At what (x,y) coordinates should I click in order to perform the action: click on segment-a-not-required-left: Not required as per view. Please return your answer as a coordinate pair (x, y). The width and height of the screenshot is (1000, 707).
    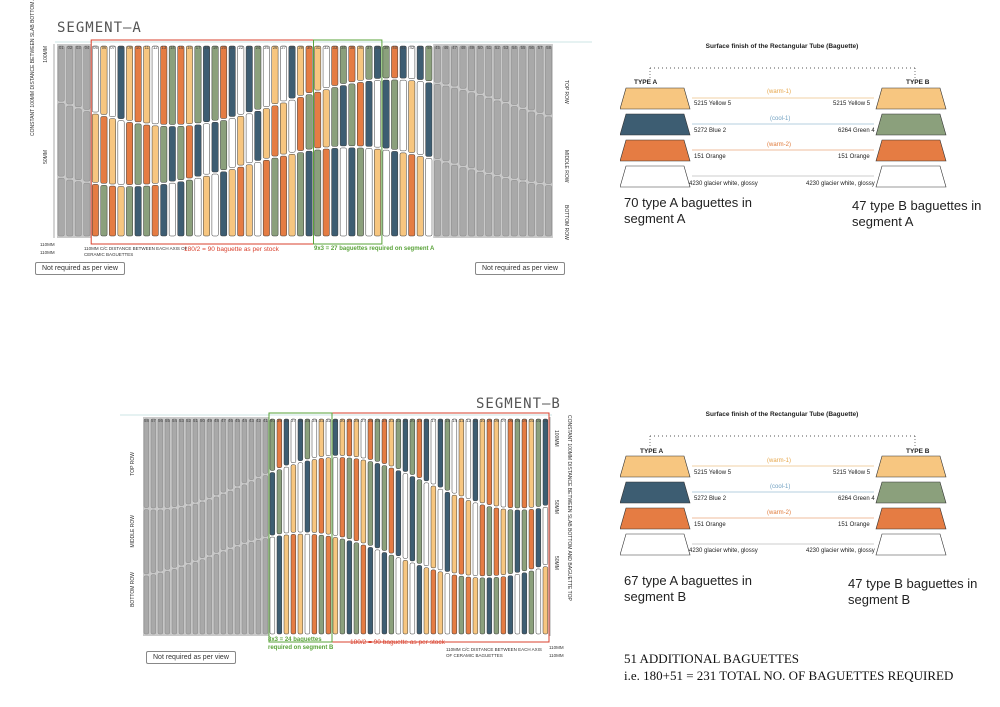
    Looking at the image, I should click on (80, 268).